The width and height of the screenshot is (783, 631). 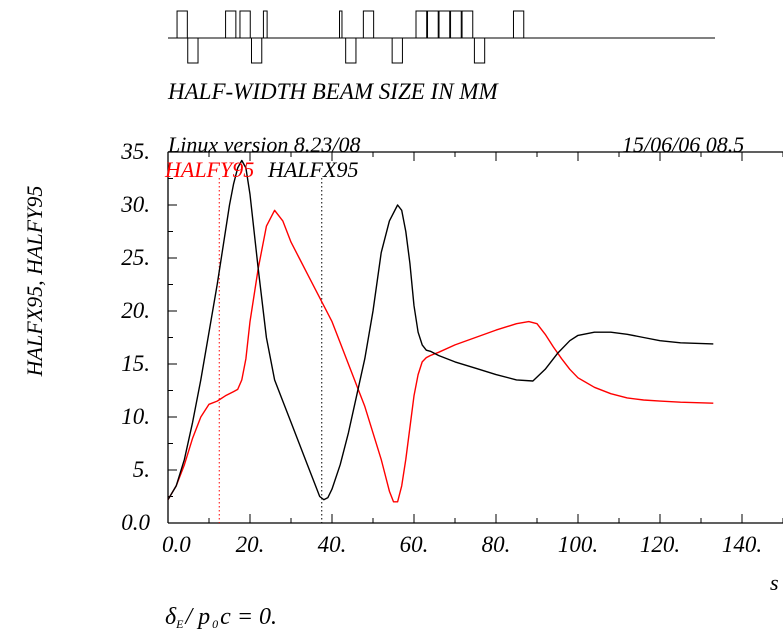 I want to click on footnote-sub-e: E, so click(x=179, y=624).